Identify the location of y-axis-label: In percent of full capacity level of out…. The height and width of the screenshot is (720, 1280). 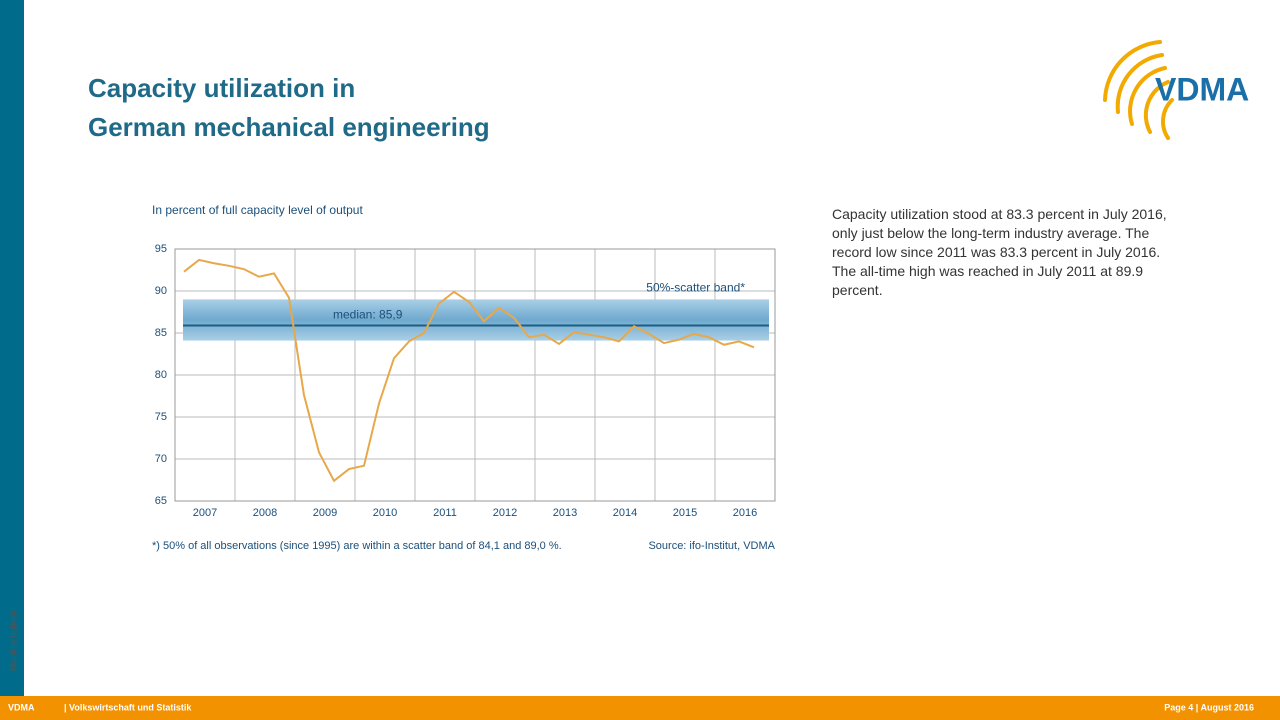
(257, 210).